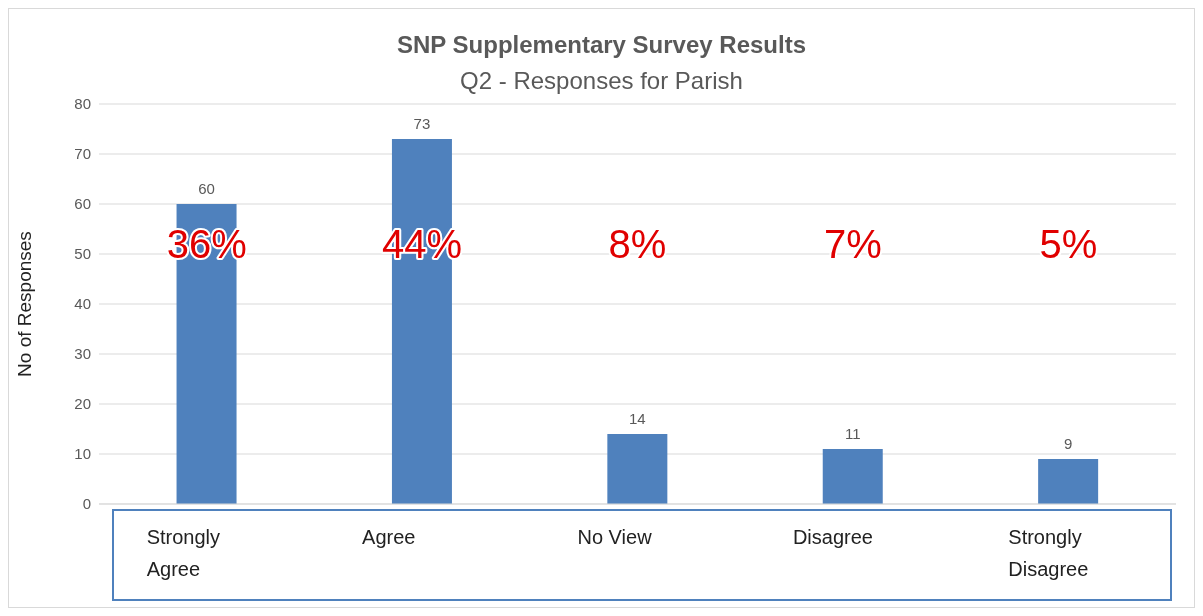 Image resolution: width=1203 pixels, height=616 pixels. I want to click on x-tick-label: Strongly Agree, so click(183, 553).